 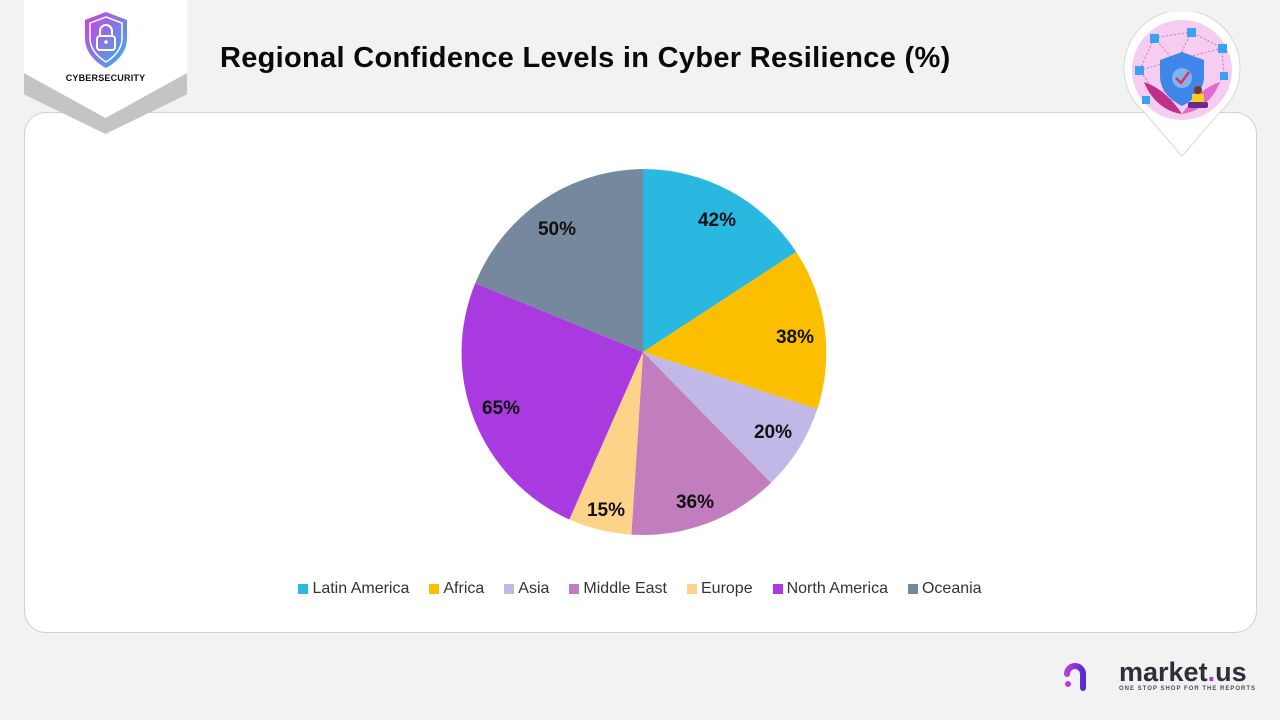 I want to click on legend-item-europe: Europe, so click(x=720, y=589).